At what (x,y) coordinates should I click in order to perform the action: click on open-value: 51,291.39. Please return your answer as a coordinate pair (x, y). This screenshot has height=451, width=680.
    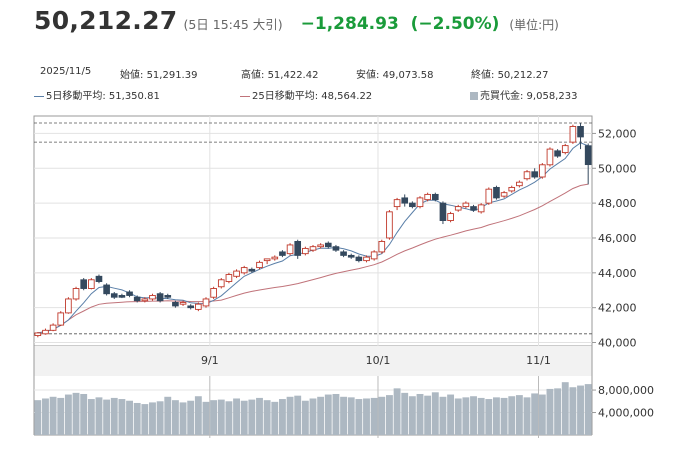
    Looking at the image, I should click on (172, 75).